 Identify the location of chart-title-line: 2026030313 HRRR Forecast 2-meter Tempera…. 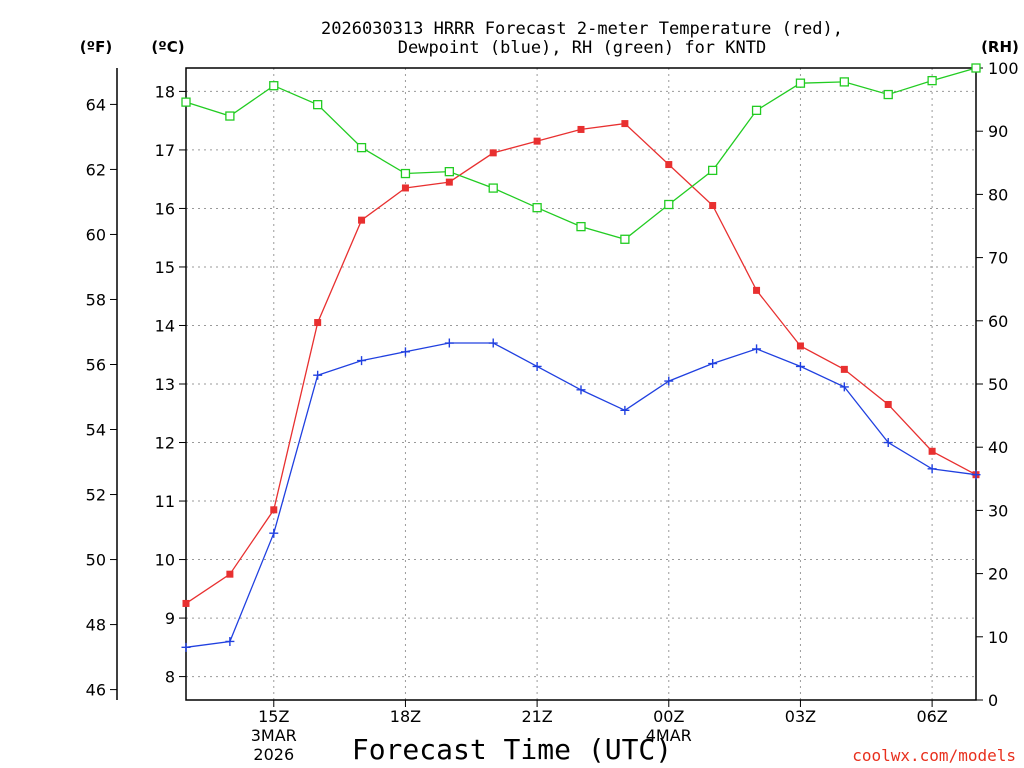
(582, 29).